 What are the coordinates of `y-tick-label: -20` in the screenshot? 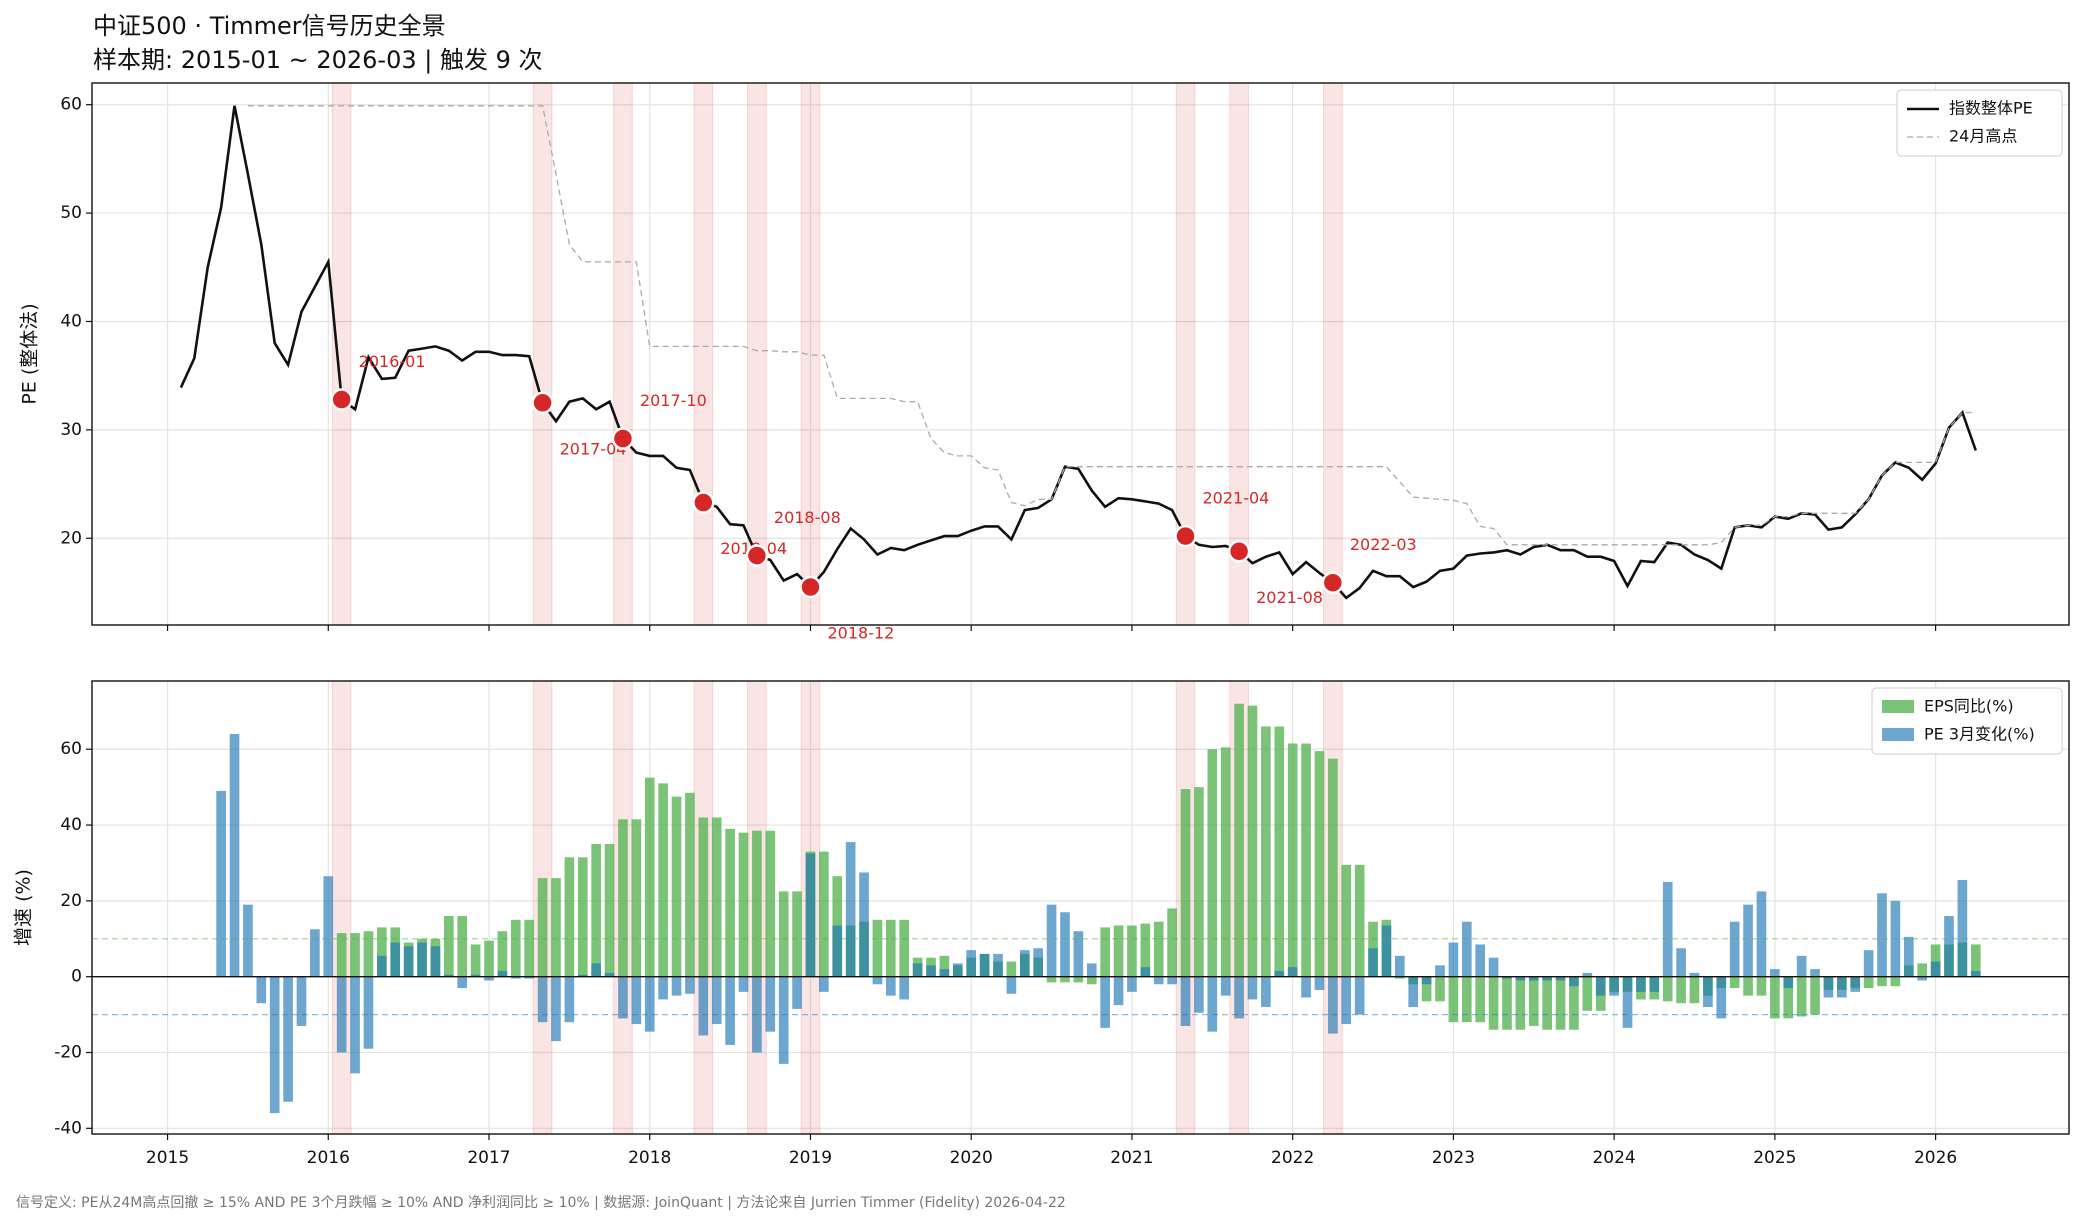 It's located at (68, 1052).